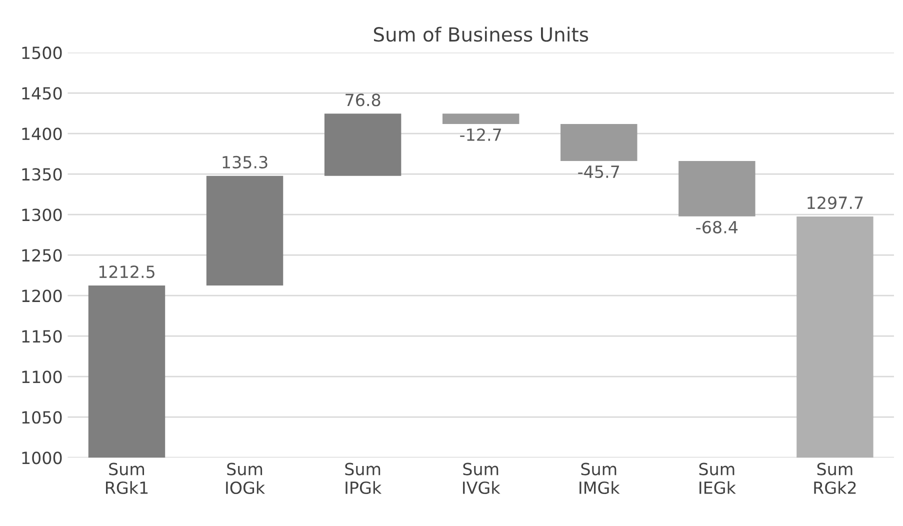  Describe the element at coordinates (42, 458) in the screenshot. I see `y-tick-label: 1000` at that location.